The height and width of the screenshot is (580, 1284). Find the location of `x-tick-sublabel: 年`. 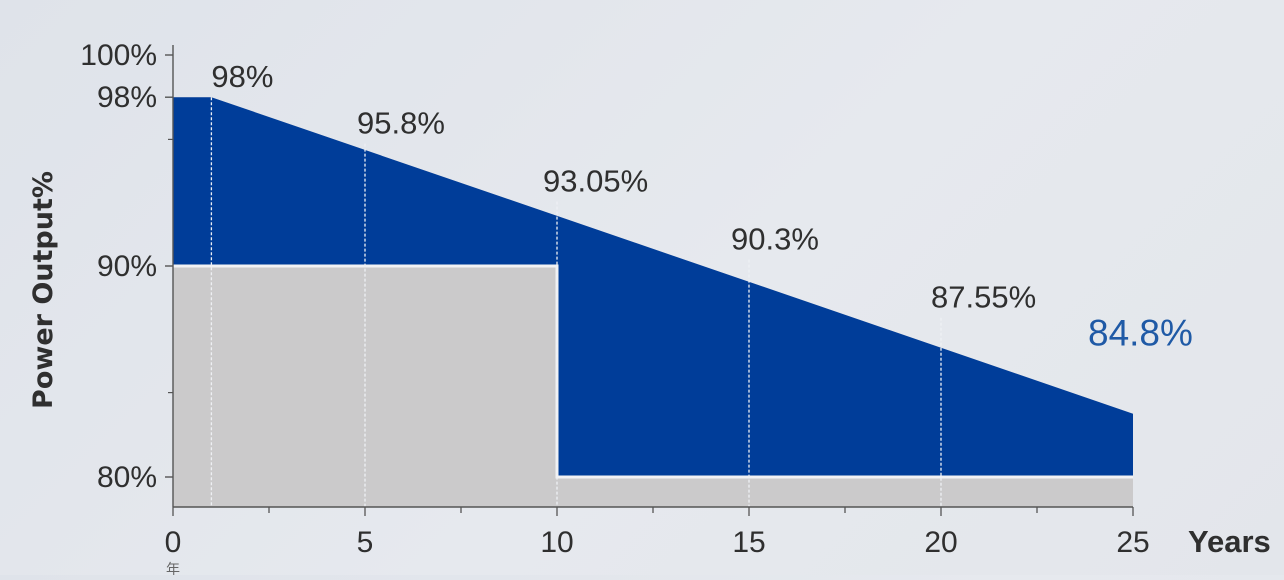

x-tick-sublabel: 年 is located at coordinates (173, 568).